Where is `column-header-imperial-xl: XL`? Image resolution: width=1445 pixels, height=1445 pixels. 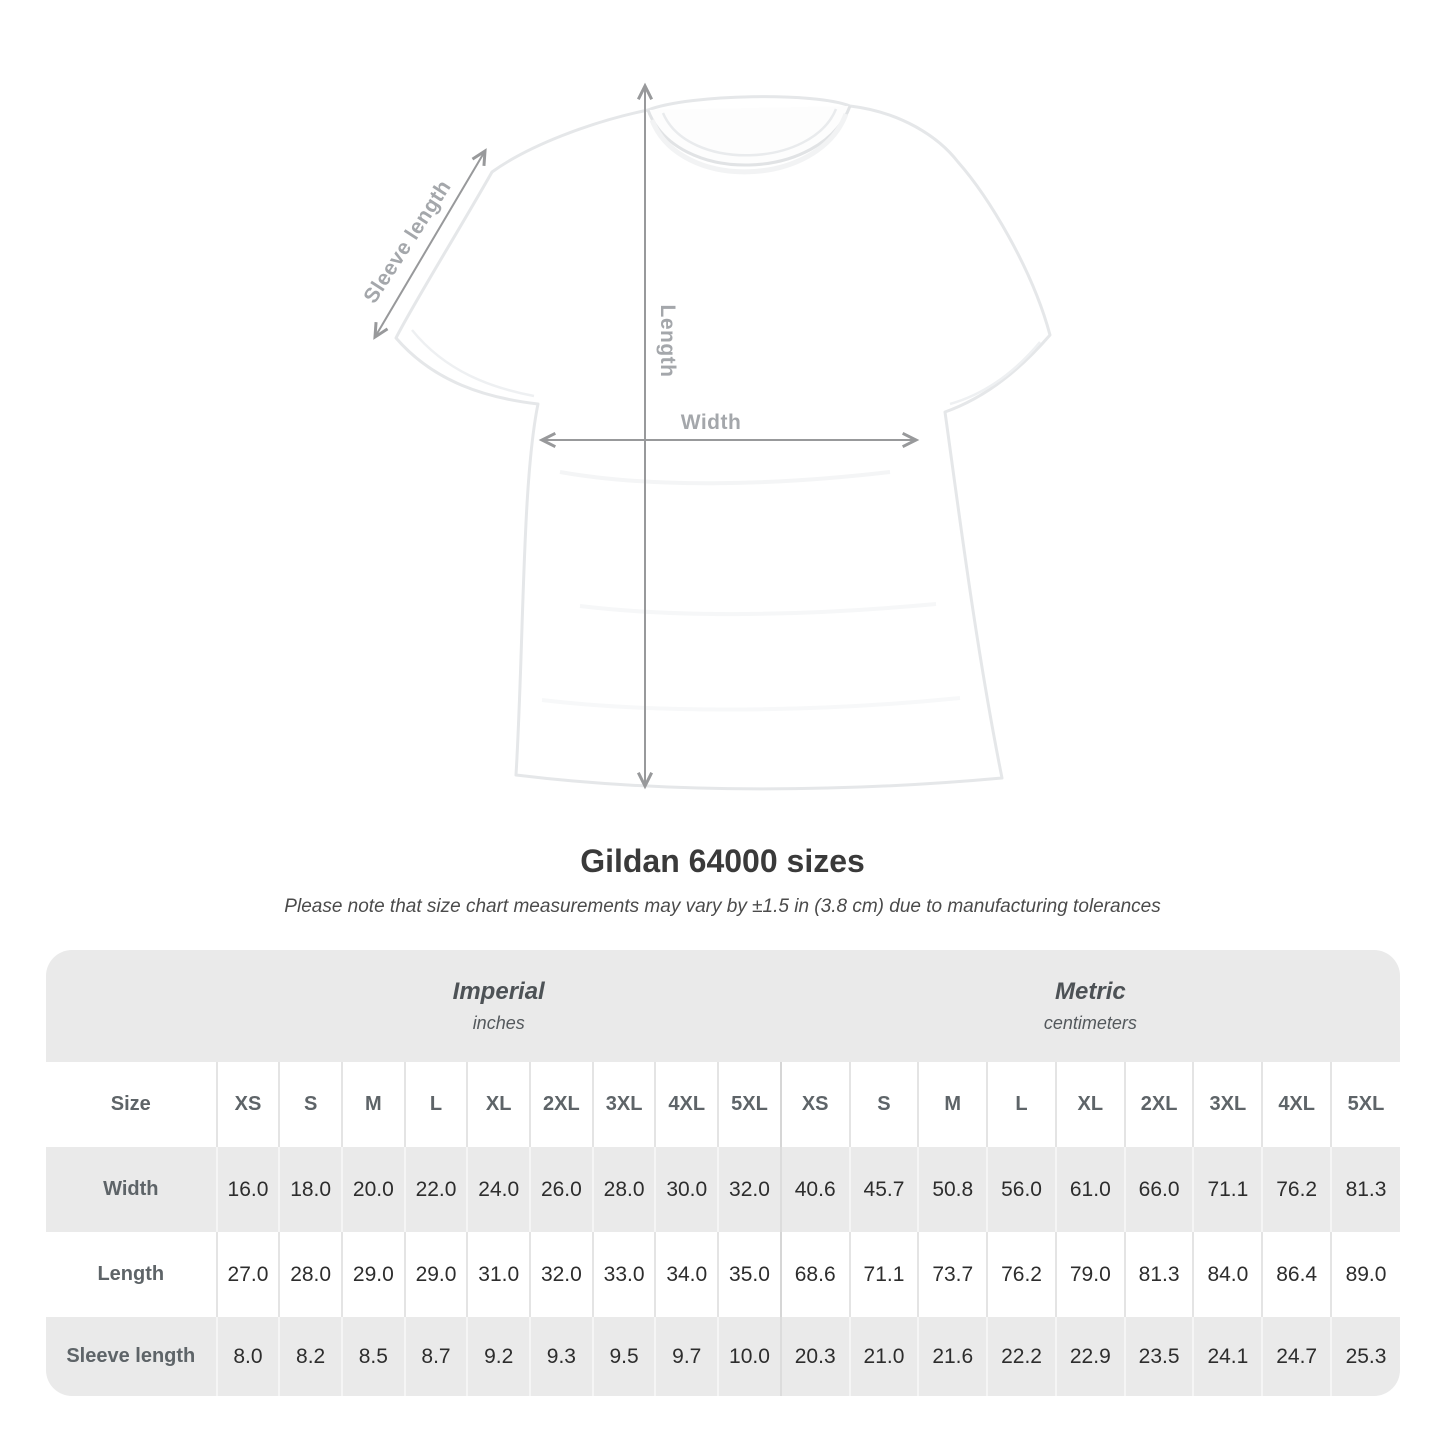
column-header-imperial-xl: XL is located at coordinates (498, 1104).